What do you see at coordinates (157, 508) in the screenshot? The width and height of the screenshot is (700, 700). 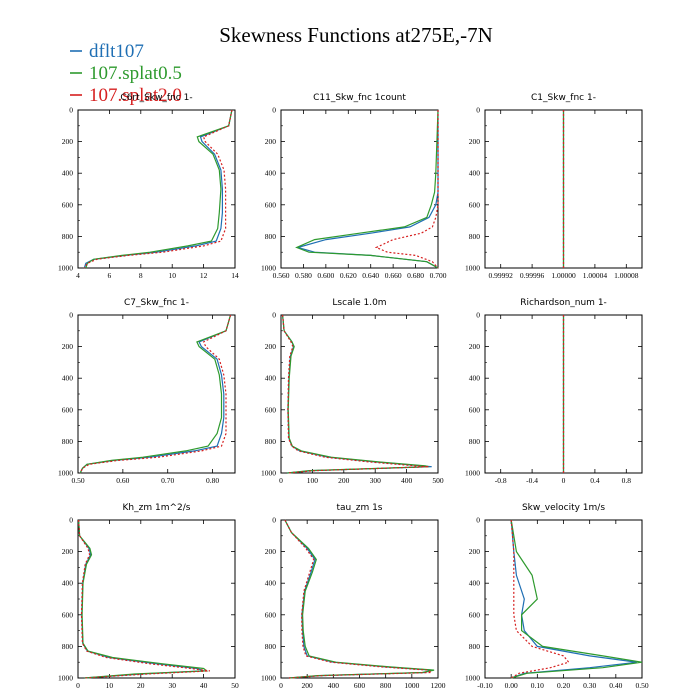 I see `panel-title: Kh_zm 1m^2/s` at bounding box center [157, 508].